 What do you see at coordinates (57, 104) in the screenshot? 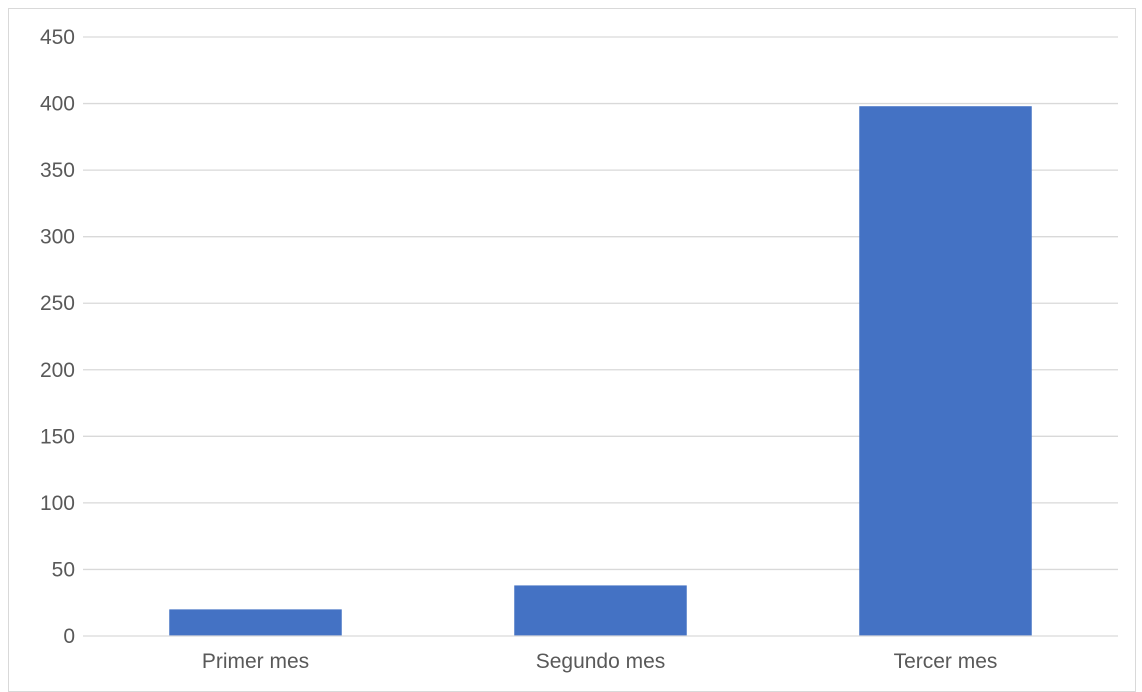
I see `y-tick-label: 400` at bounding box center [57, 104].